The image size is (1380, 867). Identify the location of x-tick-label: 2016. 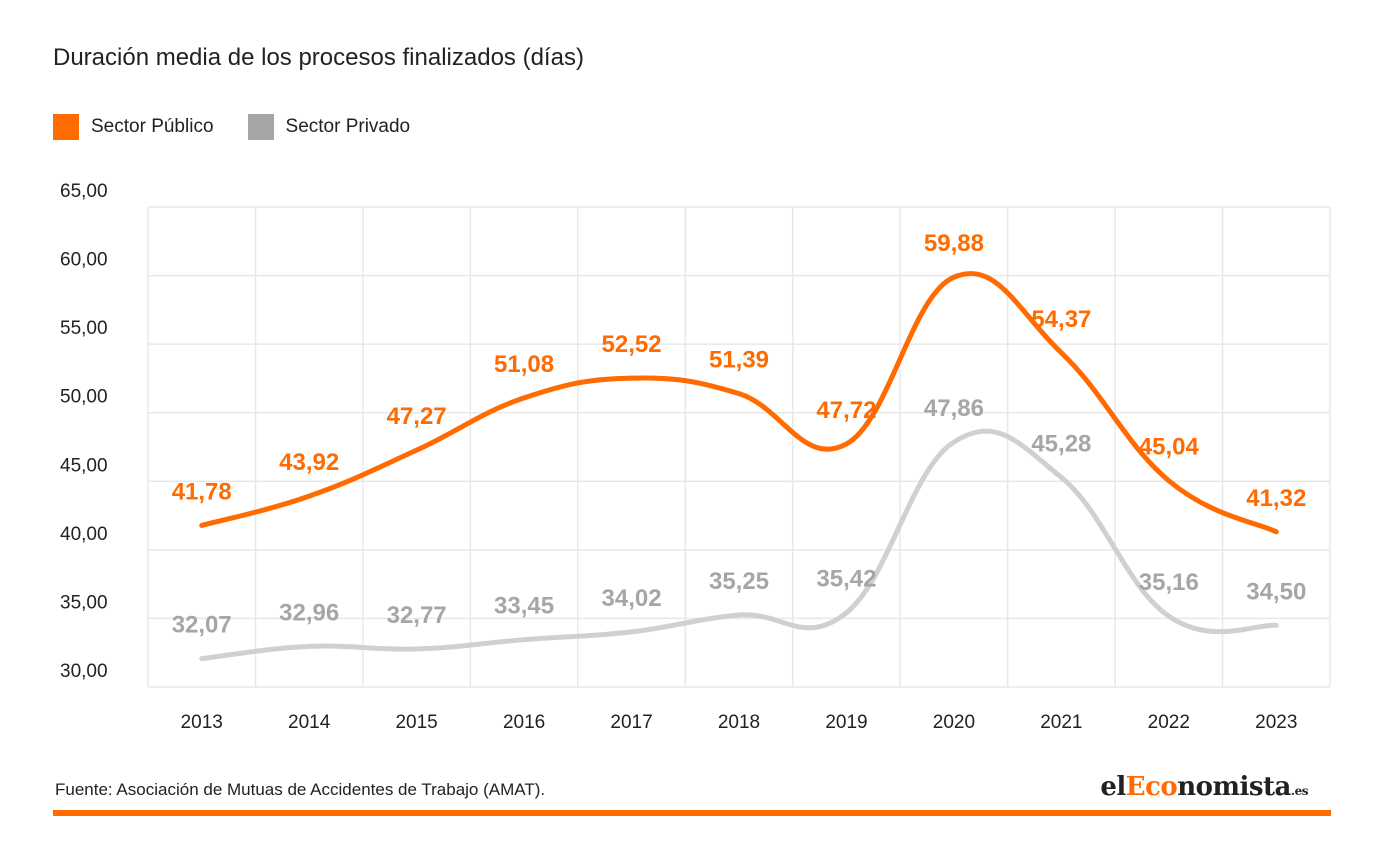
(524, 722).